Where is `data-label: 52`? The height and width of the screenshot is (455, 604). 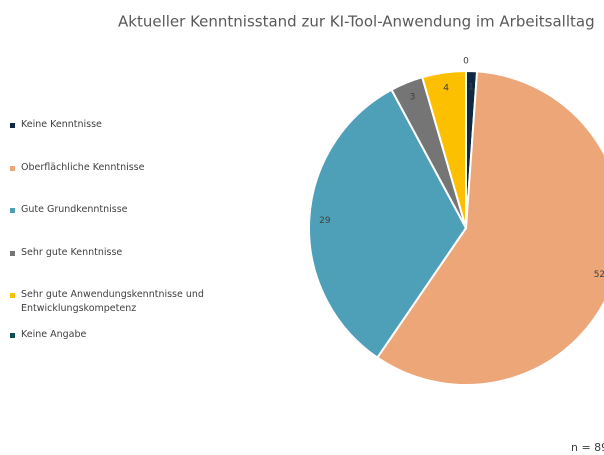
data-label: 52 is located at coordinates (599, 275).